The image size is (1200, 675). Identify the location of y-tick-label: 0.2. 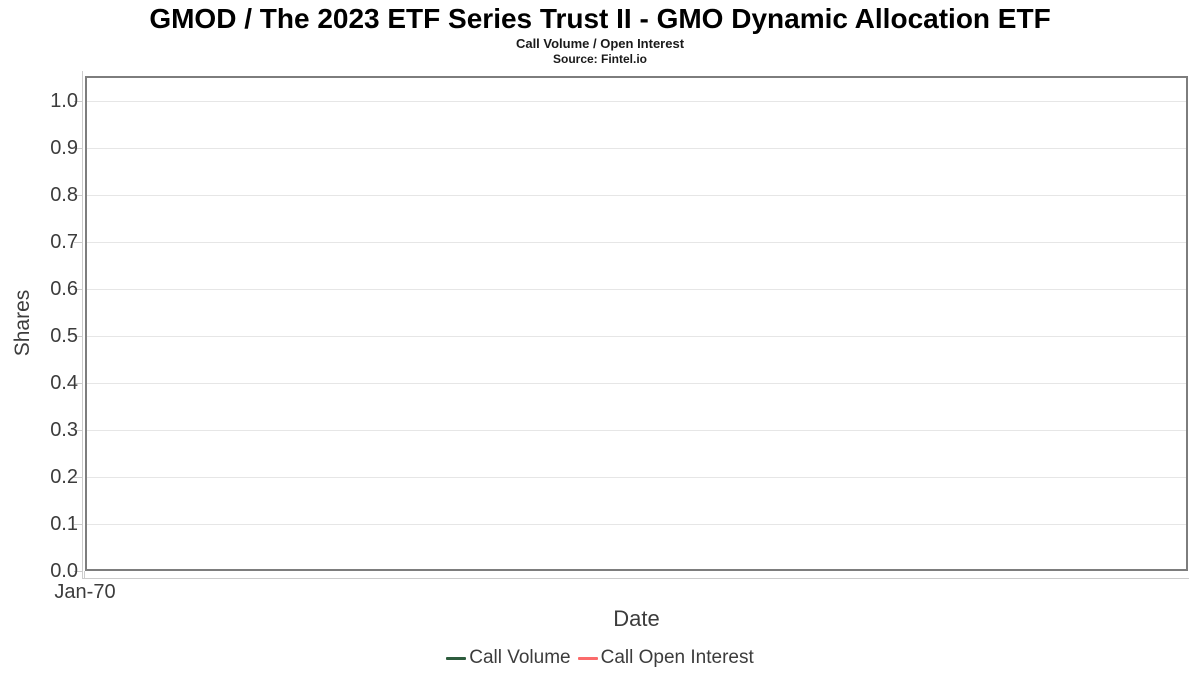
(64, 477).